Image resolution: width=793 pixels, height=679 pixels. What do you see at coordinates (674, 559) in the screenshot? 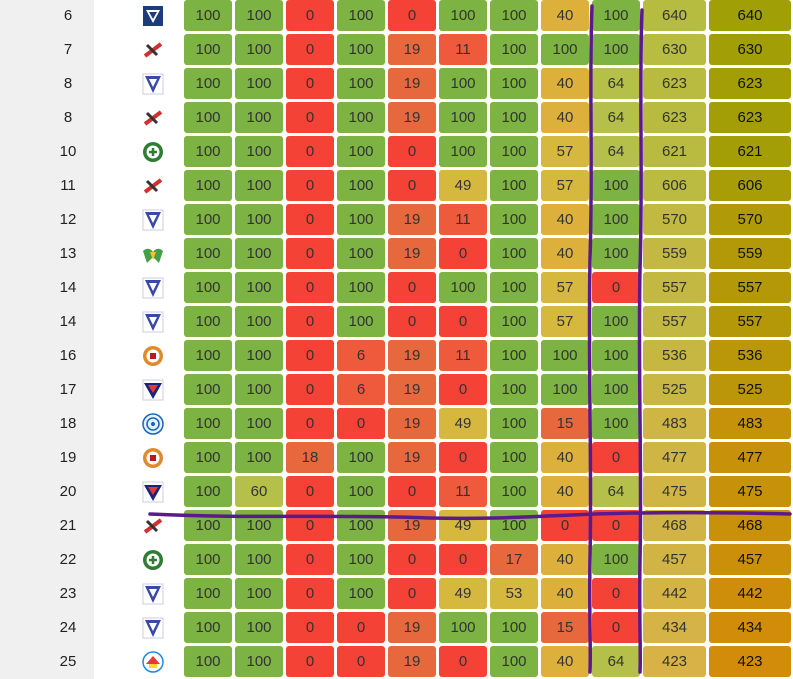
I see `sum-cell: 457` at bounding box center [674, 559].